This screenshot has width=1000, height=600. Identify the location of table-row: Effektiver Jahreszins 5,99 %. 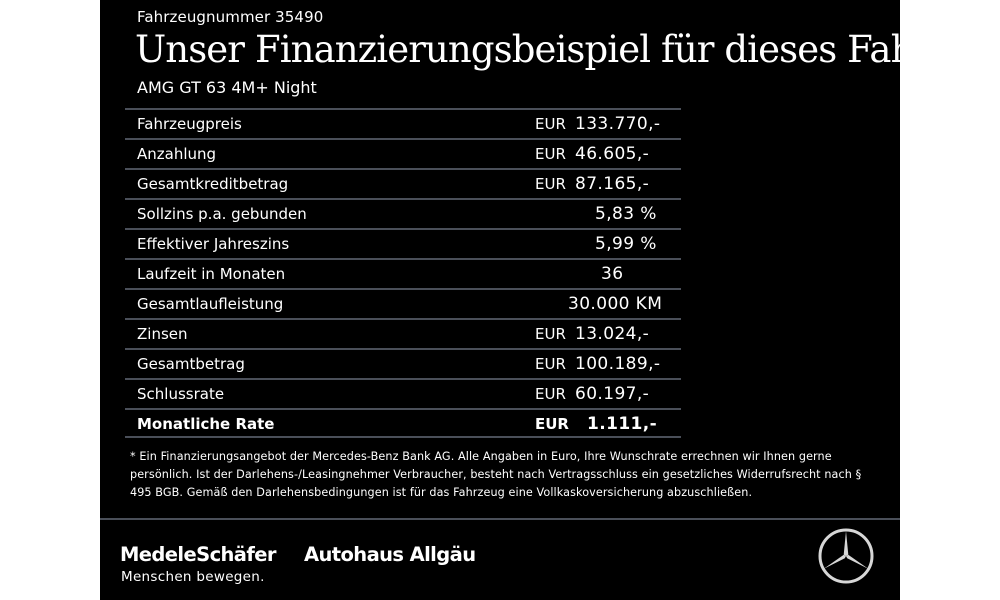
(403, 243).